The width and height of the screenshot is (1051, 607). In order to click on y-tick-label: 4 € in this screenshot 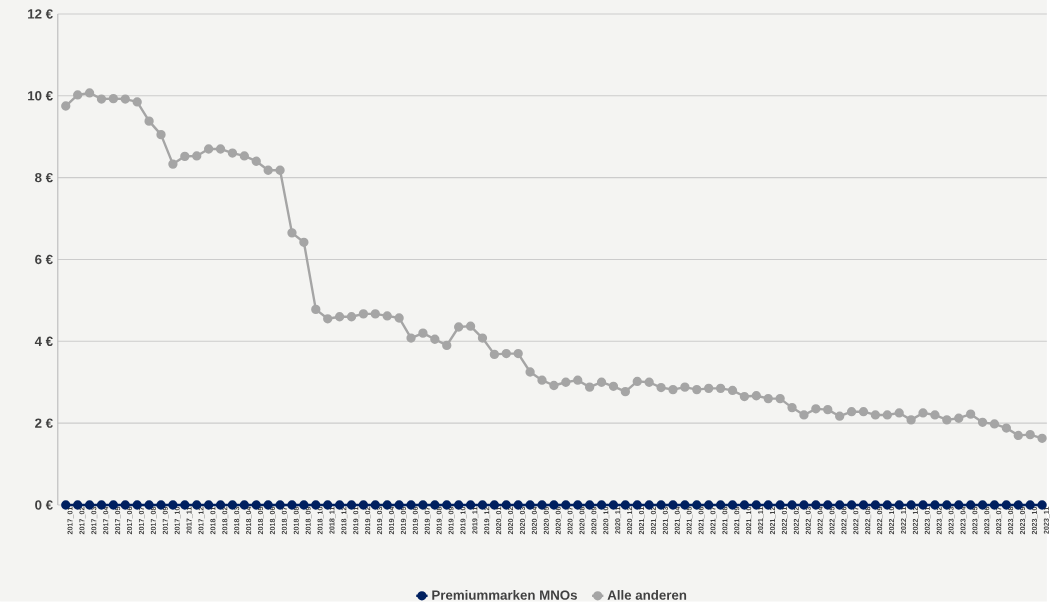, I will do `click(43, 341)`.